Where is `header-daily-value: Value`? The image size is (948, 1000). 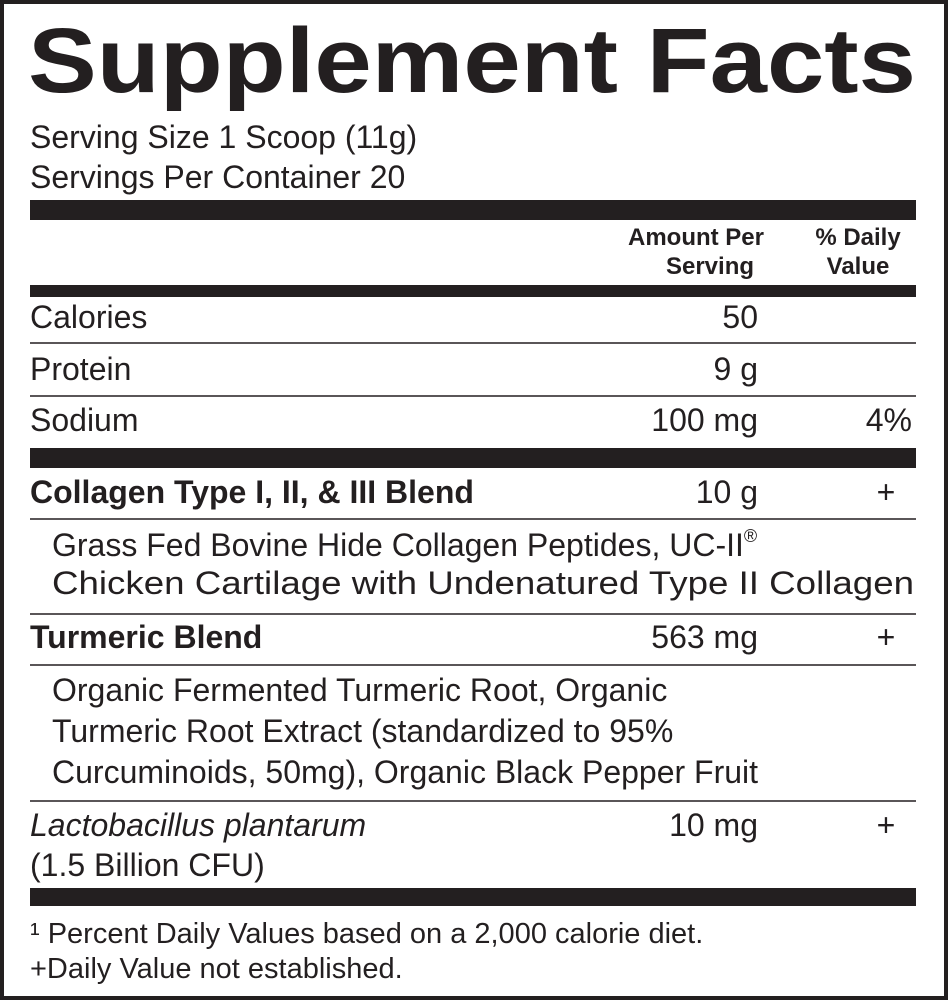
header-daily-value: Value is located at coordinates (858, 266).